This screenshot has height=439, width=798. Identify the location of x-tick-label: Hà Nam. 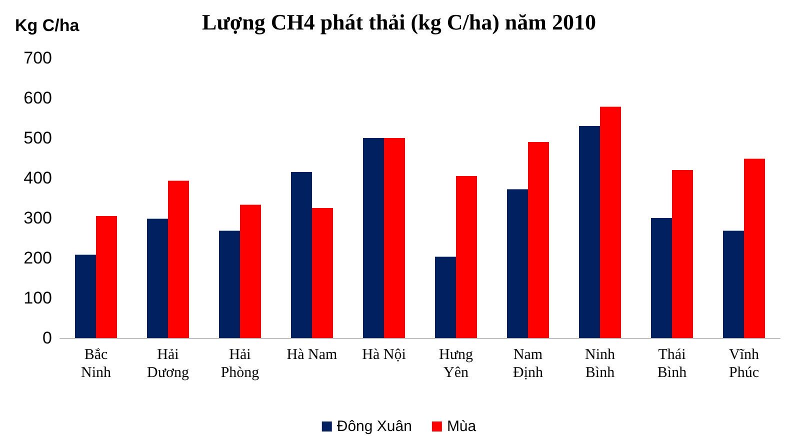
(312, 355).